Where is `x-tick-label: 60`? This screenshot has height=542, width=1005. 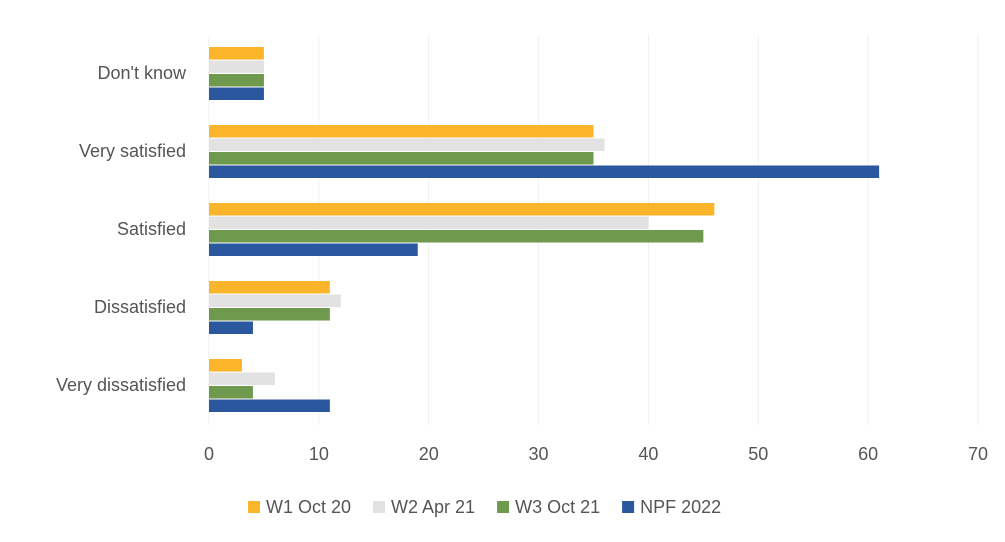 x-tick-label: 60 is located at coordinates (868, 454).